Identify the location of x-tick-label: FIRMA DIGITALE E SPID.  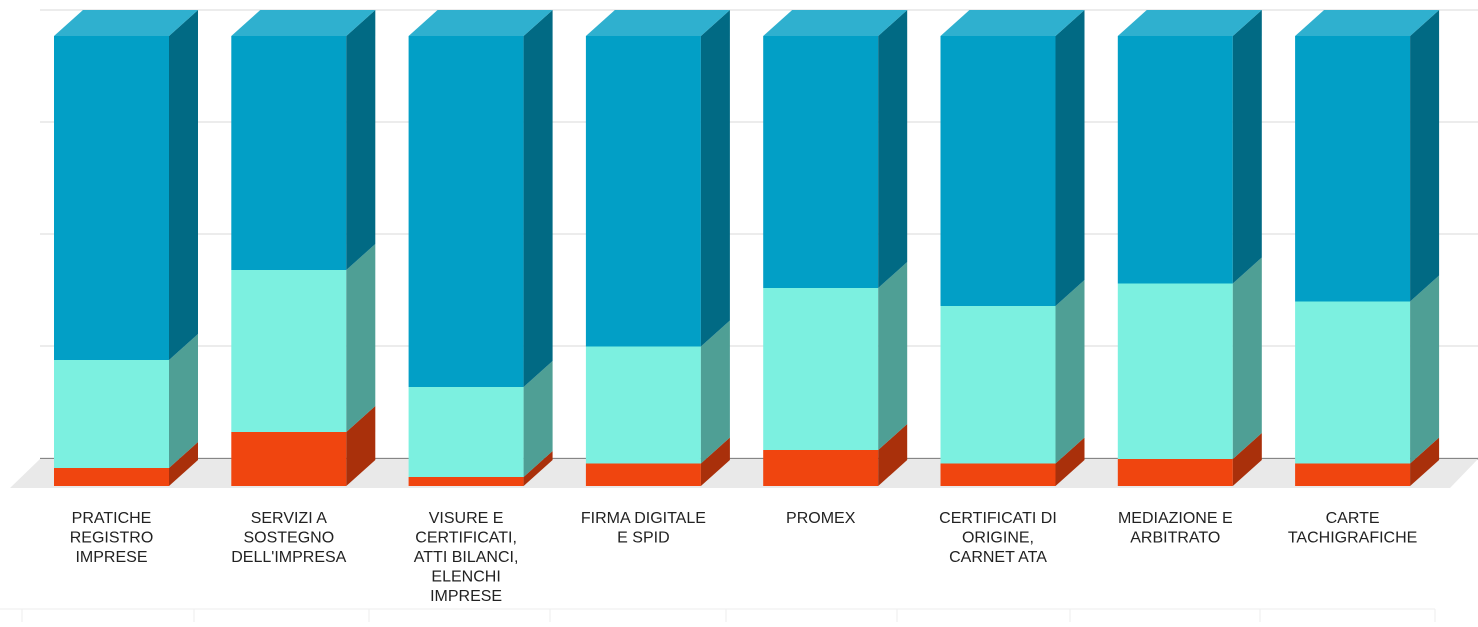
(643, 528).